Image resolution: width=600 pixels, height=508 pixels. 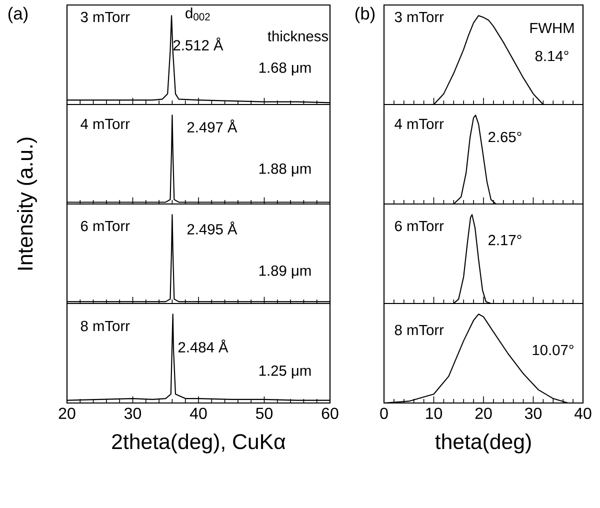 I want to click on text: (a), so click(x=18, y=15).